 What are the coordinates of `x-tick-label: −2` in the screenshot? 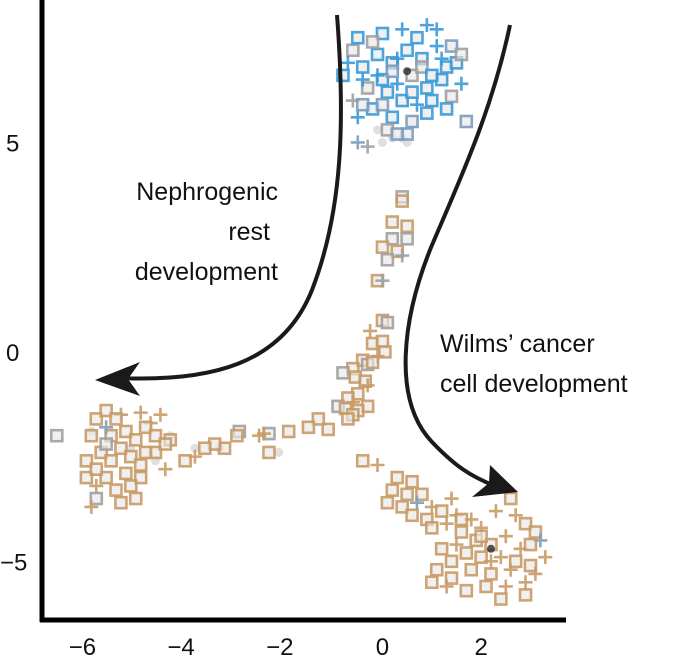 It's located at (279, 647).